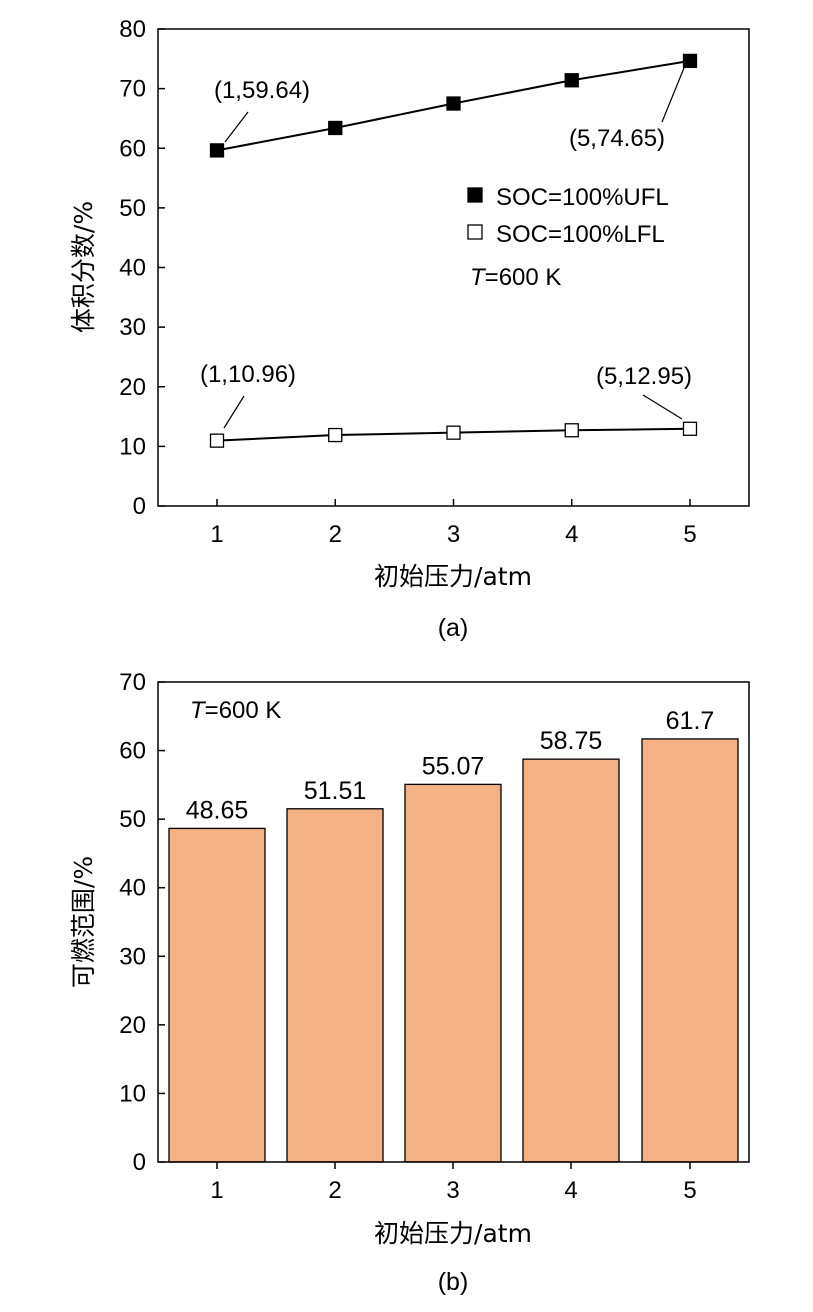 The image size is (813, 1312). What do you see at coordinates (580, 234) in the screenshot?
I see `legend-label-lfl: SOC=100%LFL` at bounding box center [580, 234].